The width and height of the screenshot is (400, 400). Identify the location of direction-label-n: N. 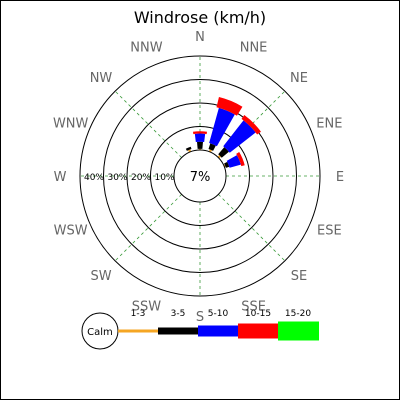
(200, 37).